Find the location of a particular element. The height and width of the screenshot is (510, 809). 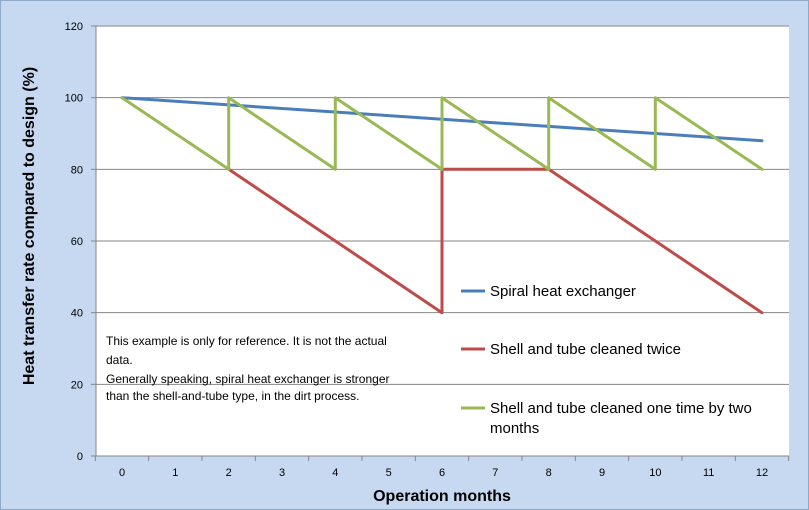

y-tick-label: 80 is located at coordinates (77, 170).